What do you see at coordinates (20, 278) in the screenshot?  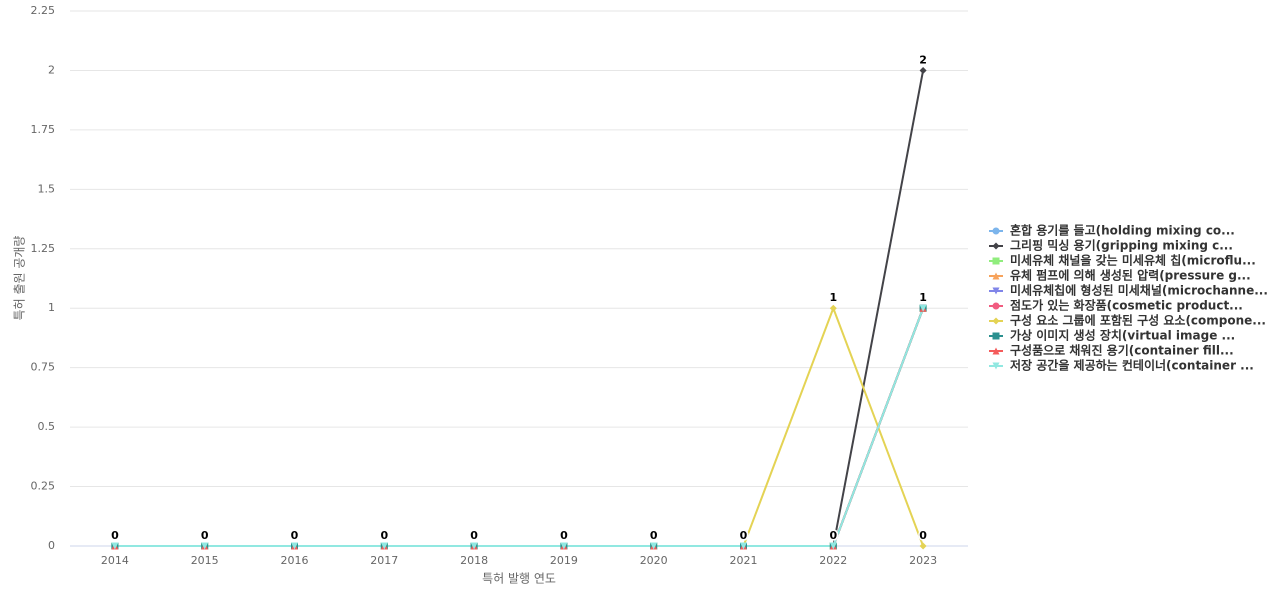 I see `y-axis-title: 특허 출원 공개량` at bounding box center [20, 278].